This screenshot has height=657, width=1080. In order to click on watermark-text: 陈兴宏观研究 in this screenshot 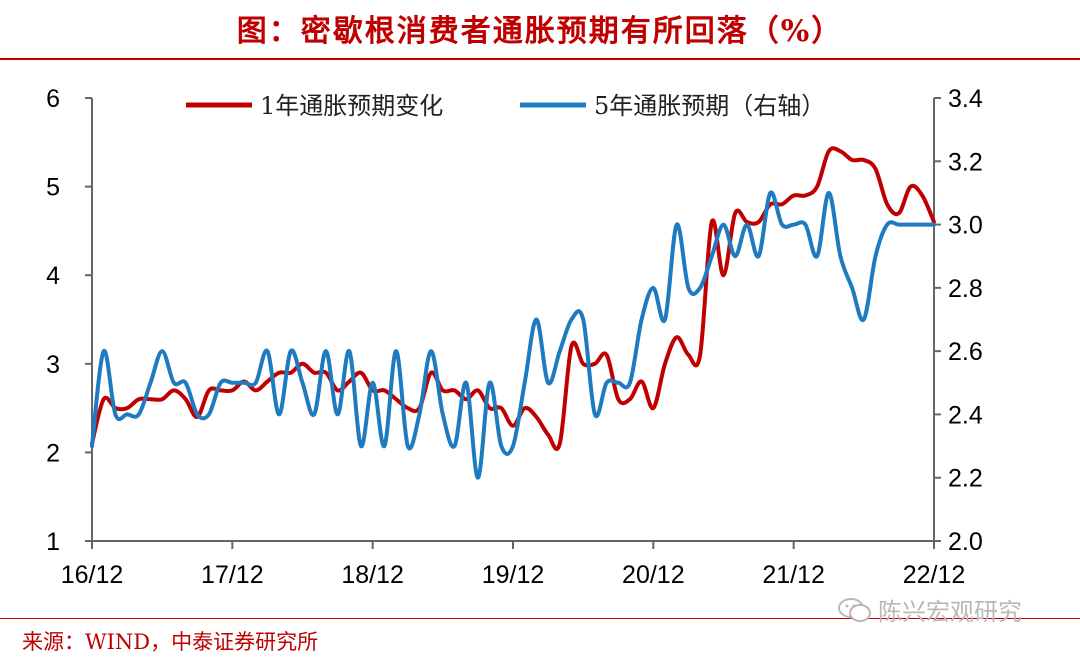, I will do `click(950, 612)`.